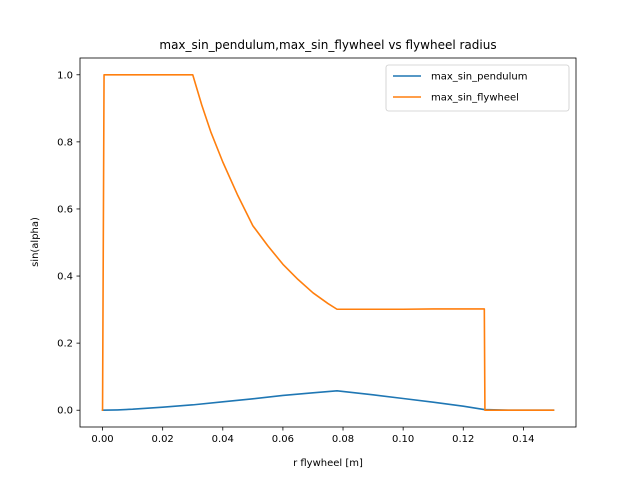 Image resolution: width=640 pixels, height=480 pixels. Describe the element at coordinates (65, 209) in the screenshot. I see `y-tick-label: 0.6` at that location.